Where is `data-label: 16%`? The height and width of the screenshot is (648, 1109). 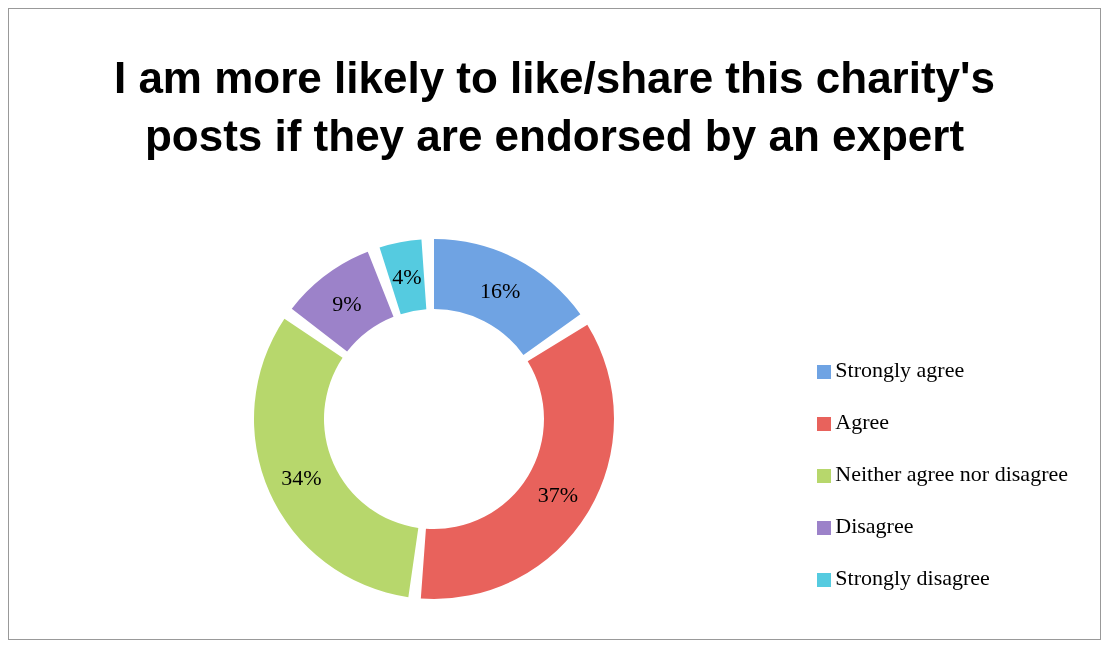
data-label: 16% is located at coordinates (500, 290).